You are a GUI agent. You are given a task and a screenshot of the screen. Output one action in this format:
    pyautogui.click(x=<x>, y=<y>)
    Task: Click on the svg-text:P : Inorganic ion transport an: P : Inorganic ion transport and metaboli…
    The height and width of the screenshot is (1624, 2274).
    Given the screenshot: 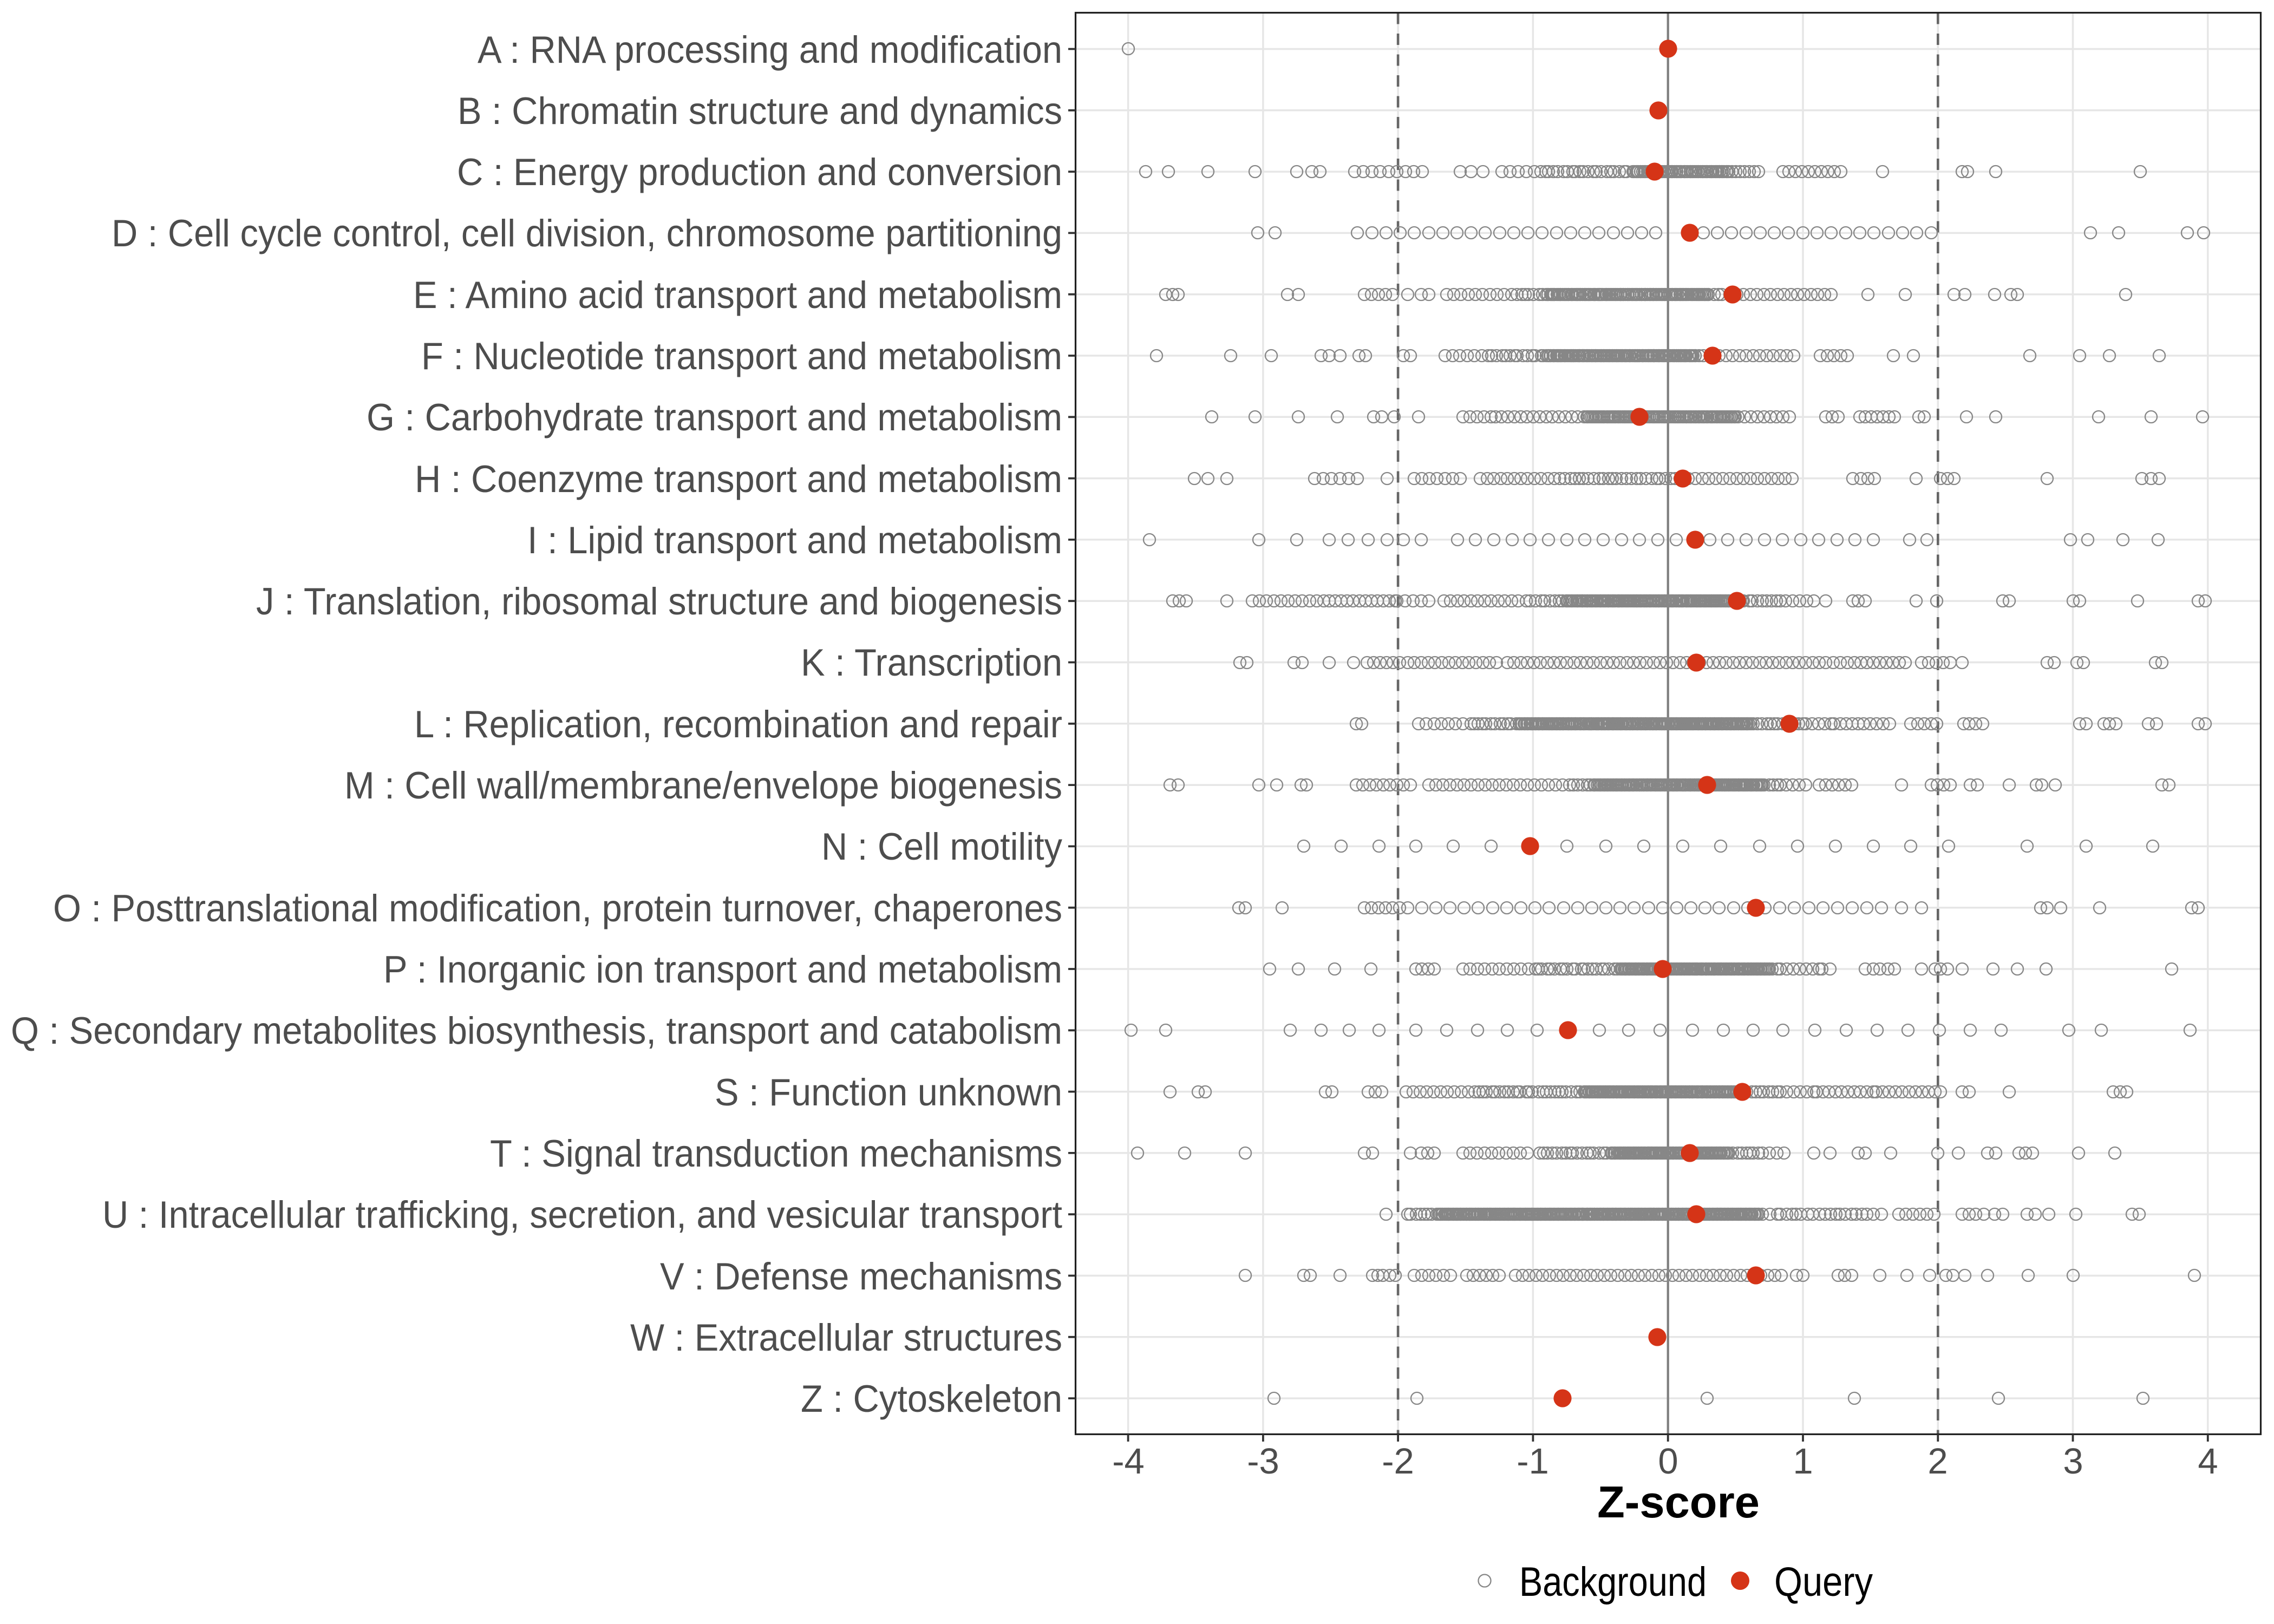 What is the action you would take?
    pyautogui.click(x=723, y=969)
    